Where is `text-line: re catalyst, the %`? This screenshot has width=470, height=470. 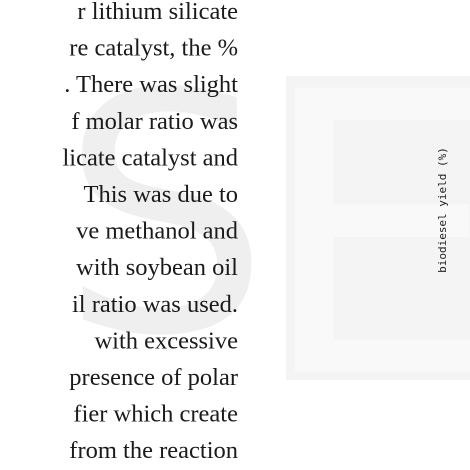
text-line: re catalyst, the % is located at coordinates (153, 48).